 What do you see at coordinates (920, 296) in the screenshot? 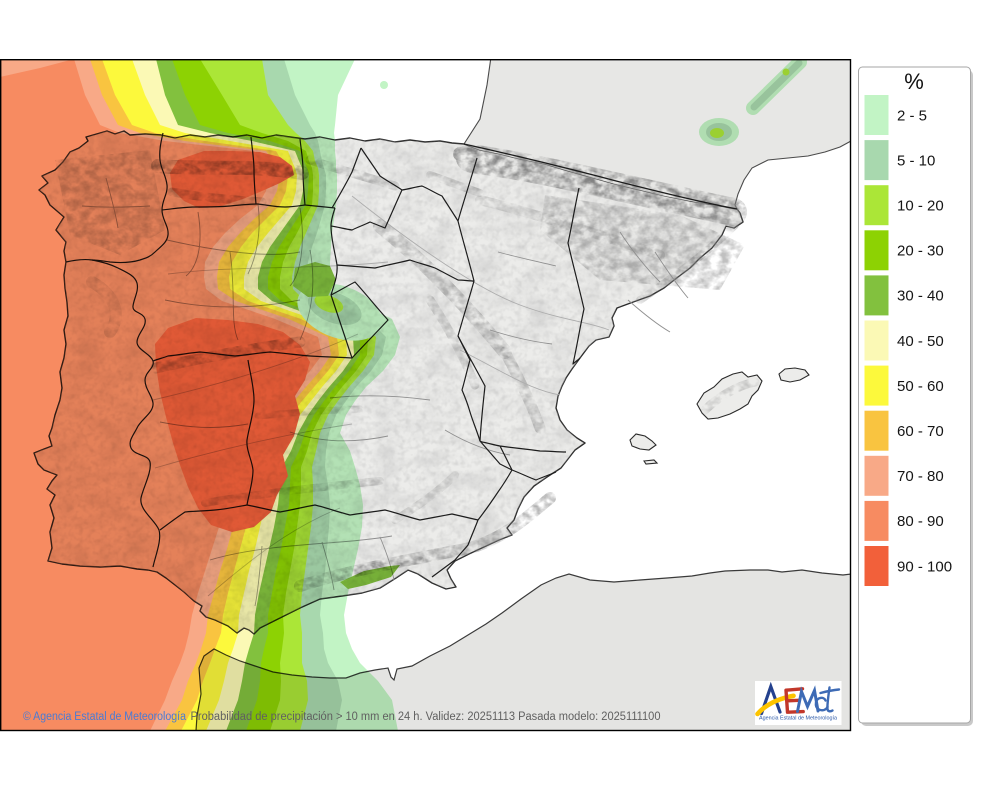
I see `svg-text: 30 - 40` at bounding box center [920, 296].